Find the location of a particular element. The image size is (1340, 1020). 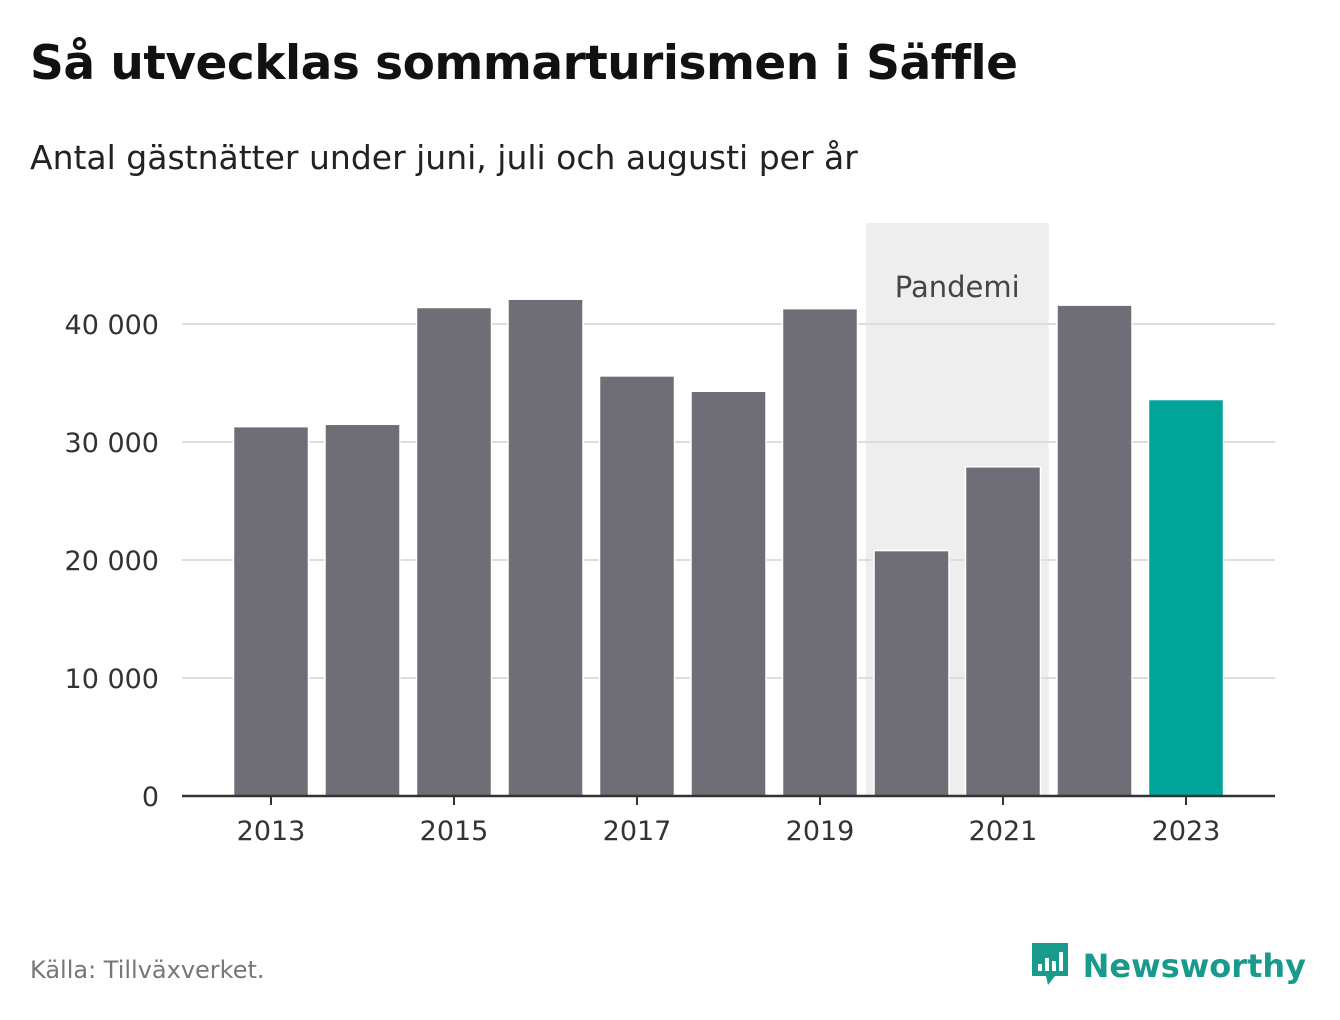

x-tick-label: 2013 is located at coordinates (271, 831).